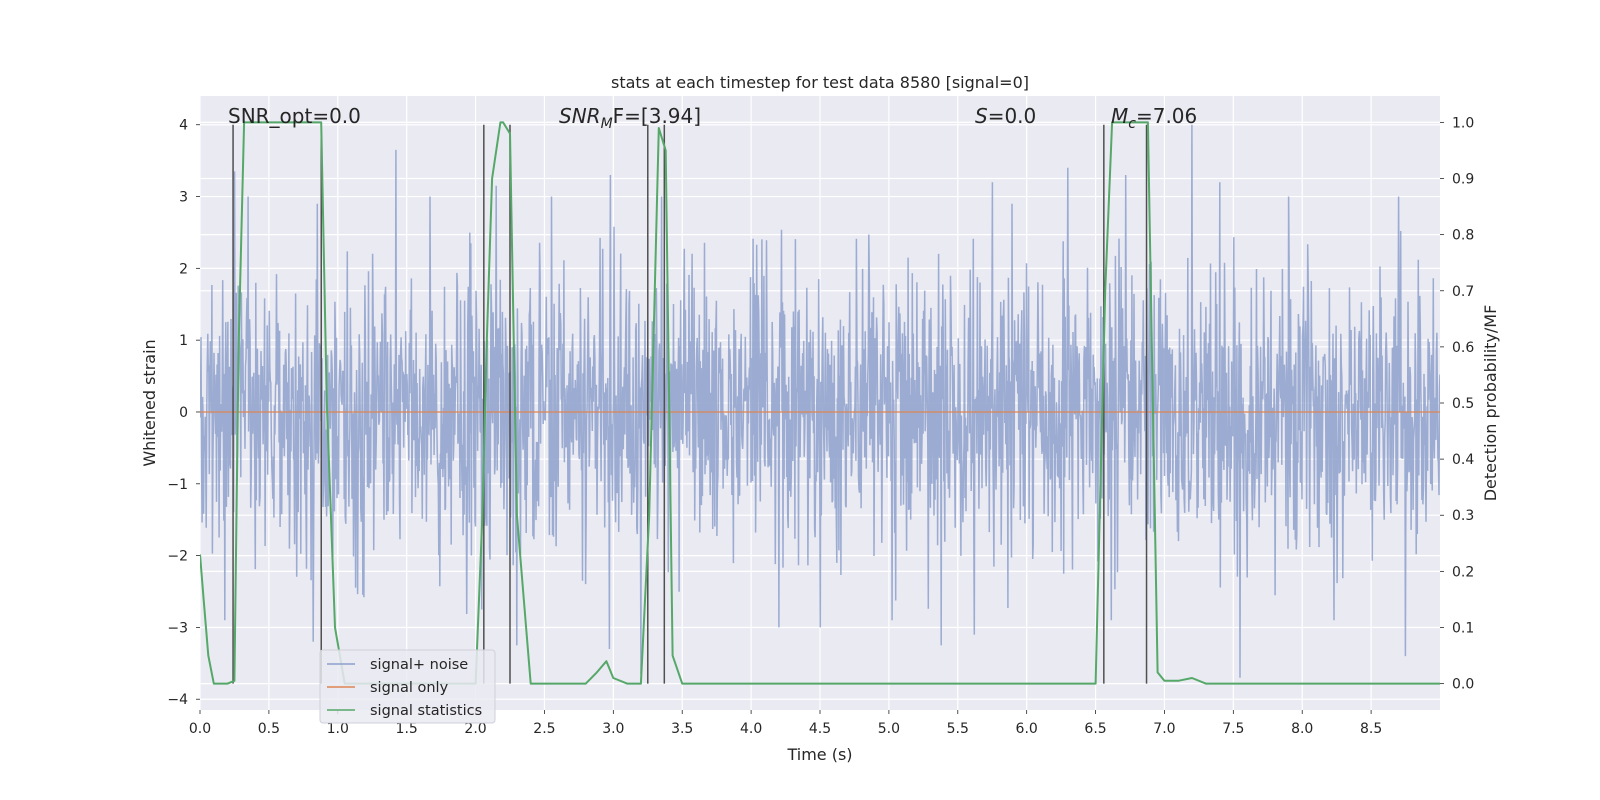 Image resolution: width=1600 pixels, height=800 pixels. I want to click on y-tick-label-right: 0.3, so click(1463, 516).